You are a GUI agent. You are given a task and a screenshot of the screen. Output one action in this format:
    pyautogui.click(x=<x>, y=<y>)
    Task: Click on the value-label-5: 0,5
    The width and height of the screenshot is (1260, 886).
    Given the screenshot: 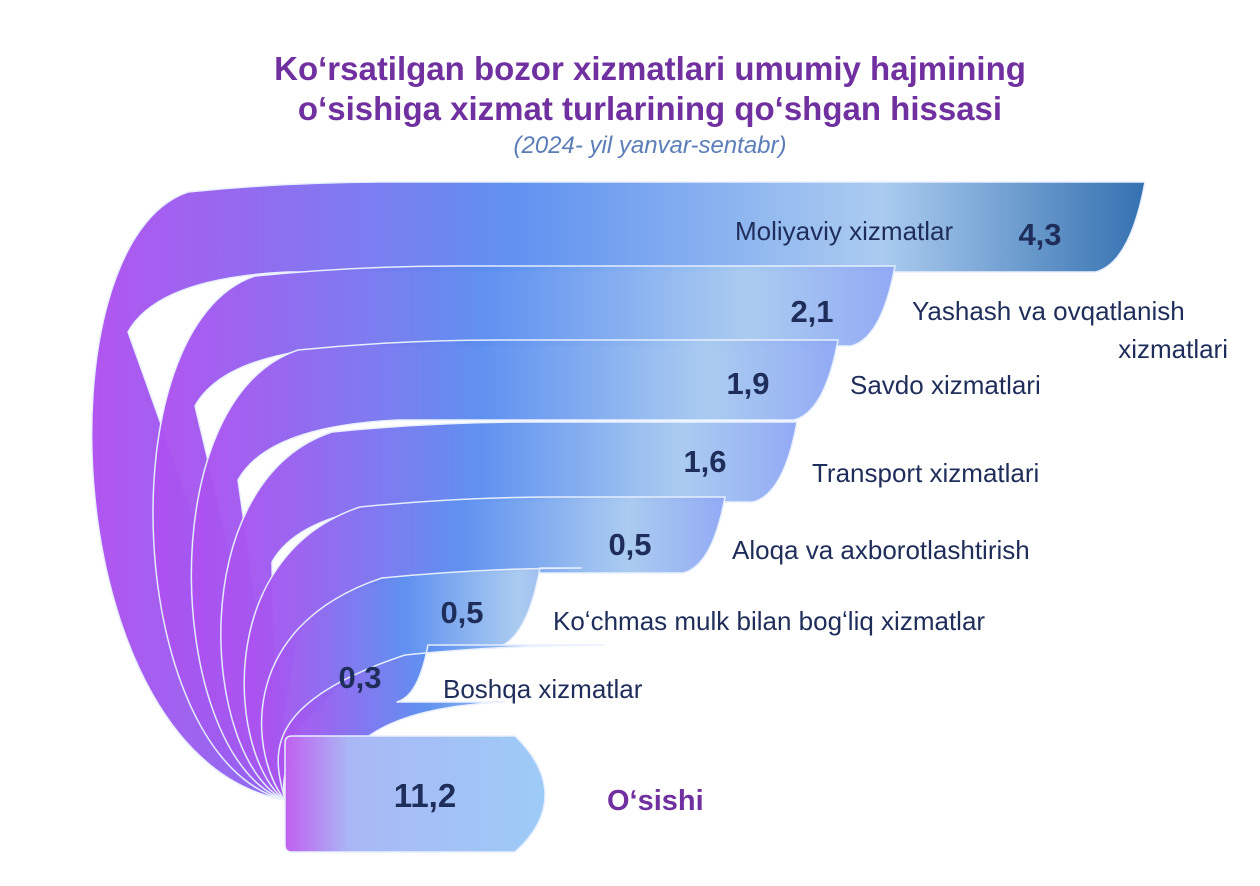 What is the action you would take?
    pyautogui.click(x=629, y=544)
    